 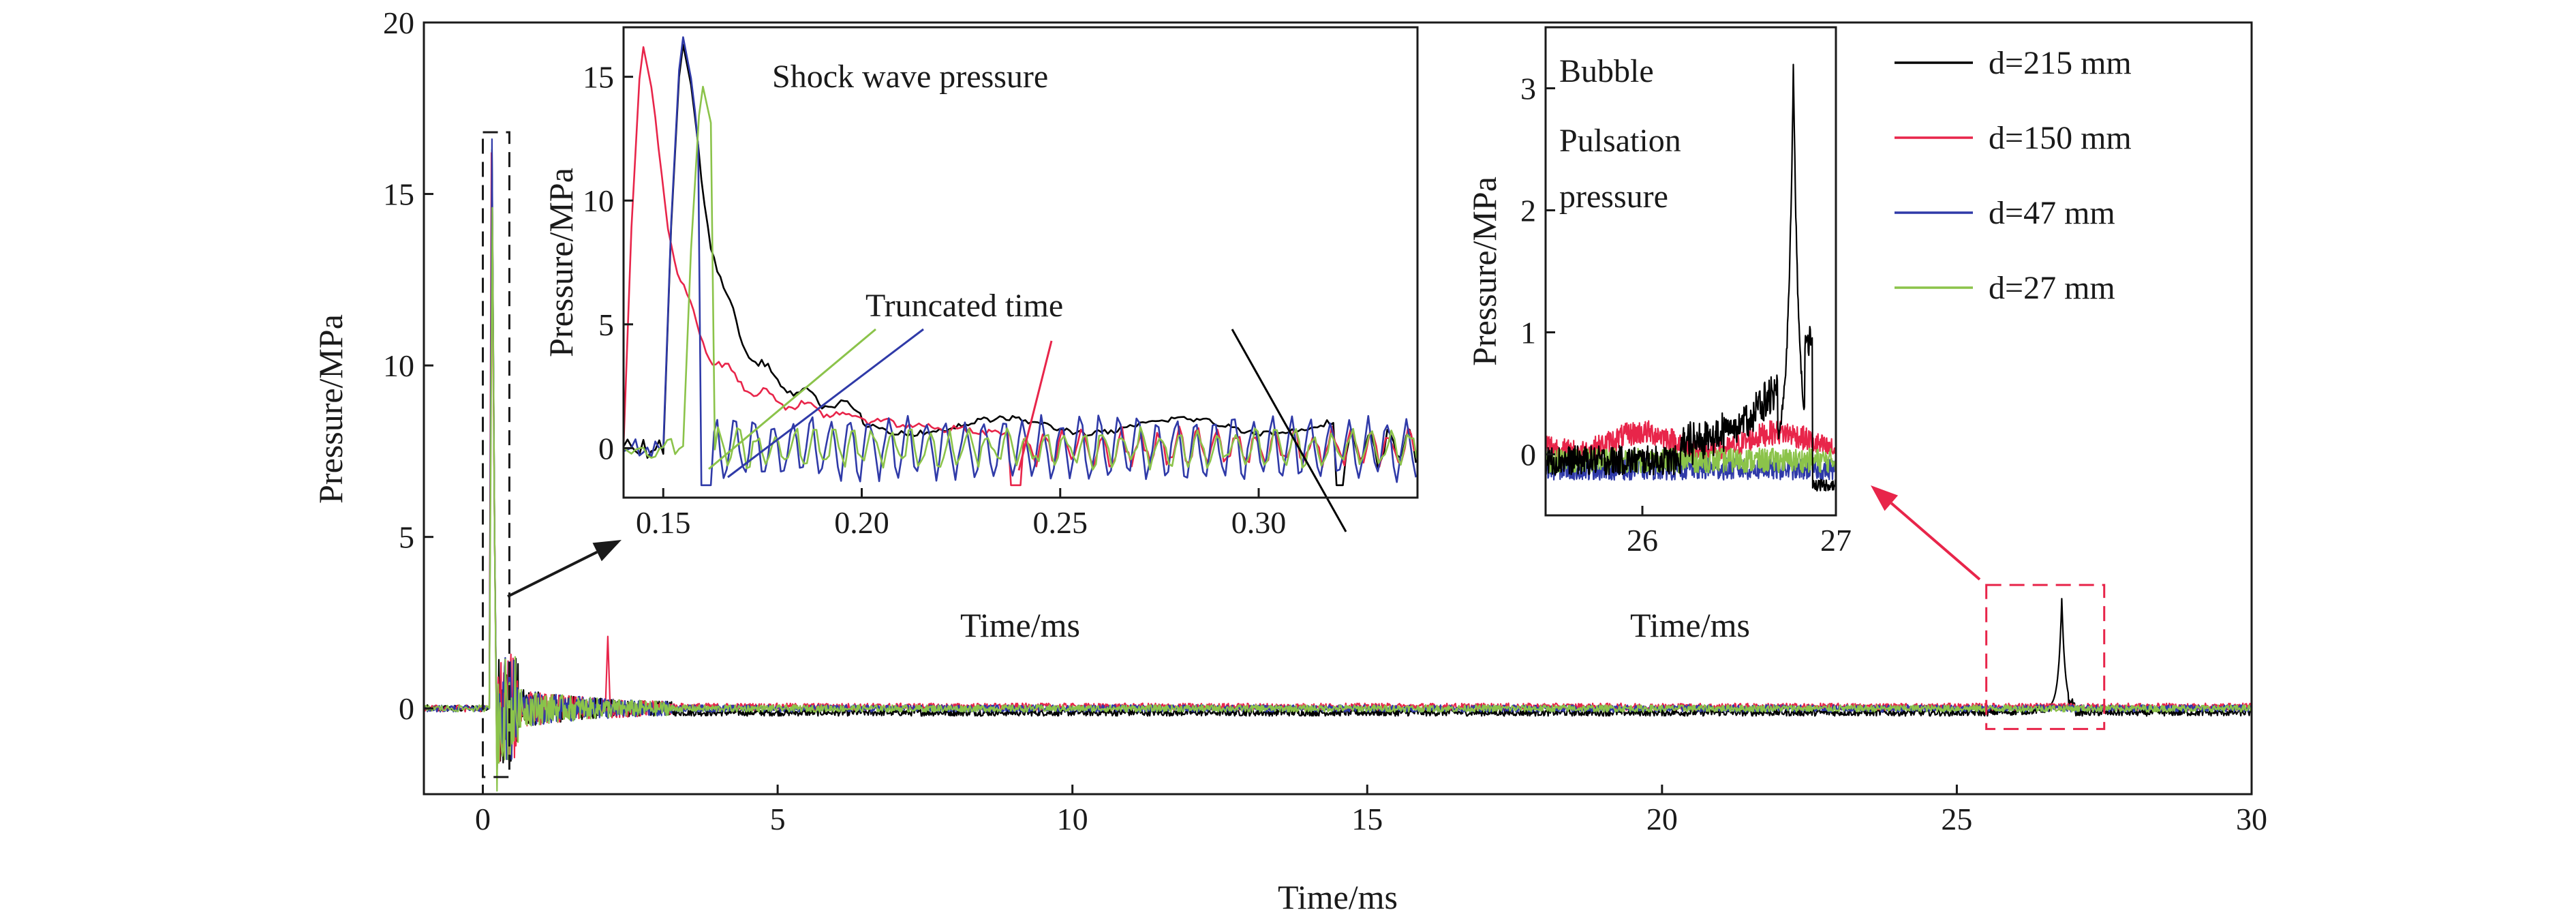 I want to click on main-y-axis-label: Pressure/MPa, so click(x=330, y=409).